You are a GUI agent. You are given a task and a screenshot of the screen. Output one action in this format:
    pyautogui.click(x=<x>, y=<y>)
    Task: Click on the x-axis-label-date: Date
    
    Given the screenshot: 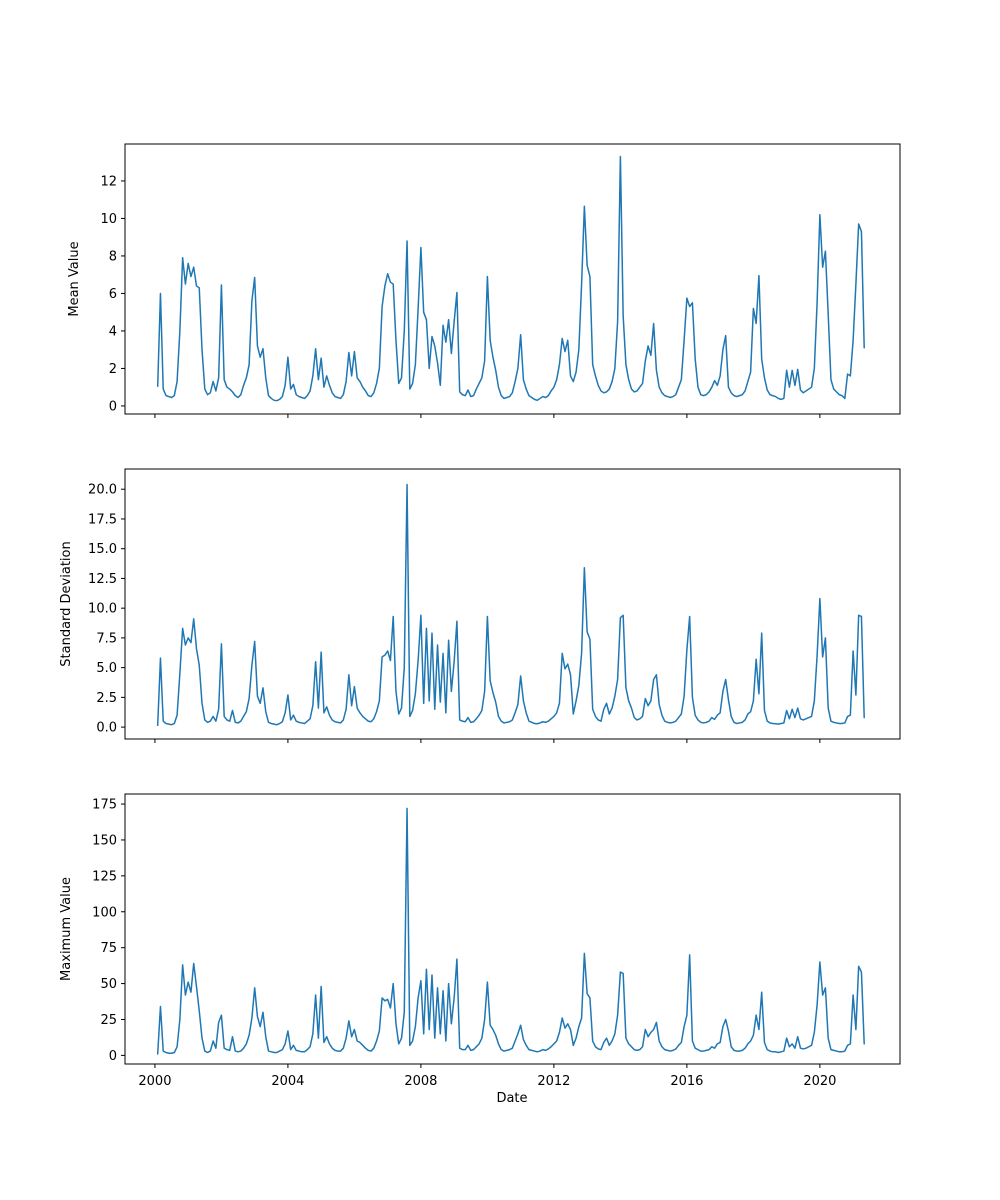 What is the action you would take?
    pyautogui.click(x=511, y=1098)
    